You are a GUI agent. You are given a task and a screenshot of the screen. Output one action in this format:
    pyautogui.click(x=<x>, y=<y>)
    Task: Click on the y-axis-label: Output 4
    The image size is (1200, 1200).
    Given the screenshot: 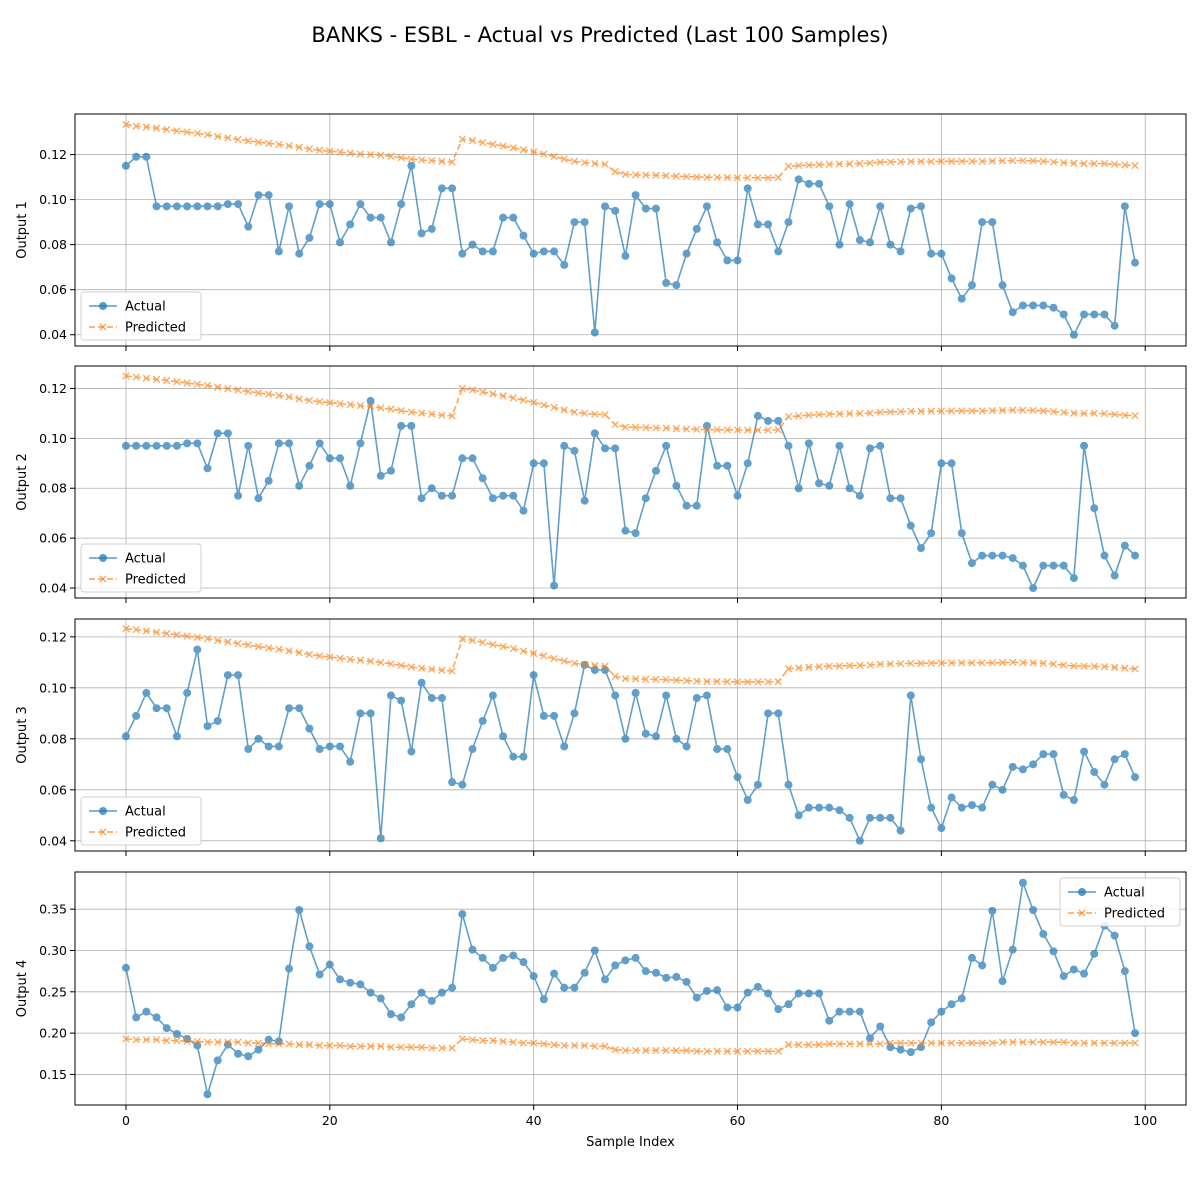 What is the action you would take?
    pyautogui.click(x=22, y=989)
    